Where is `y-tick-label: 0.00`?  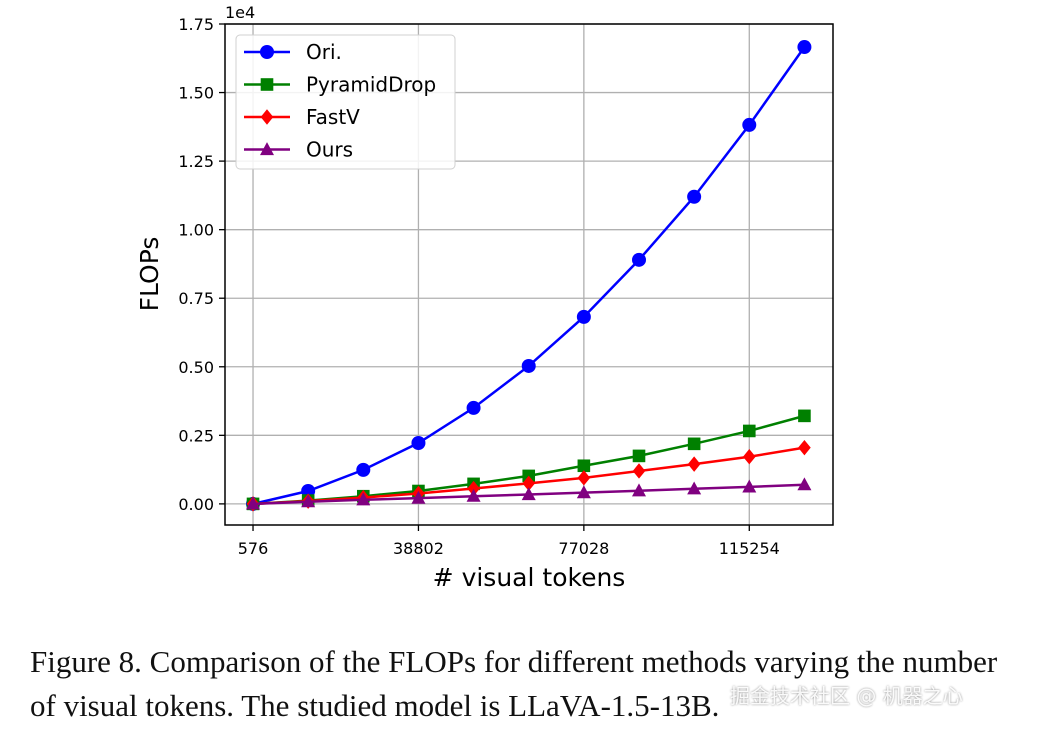 y-tick-label: 0.00 is located at coordinates (196, 504).